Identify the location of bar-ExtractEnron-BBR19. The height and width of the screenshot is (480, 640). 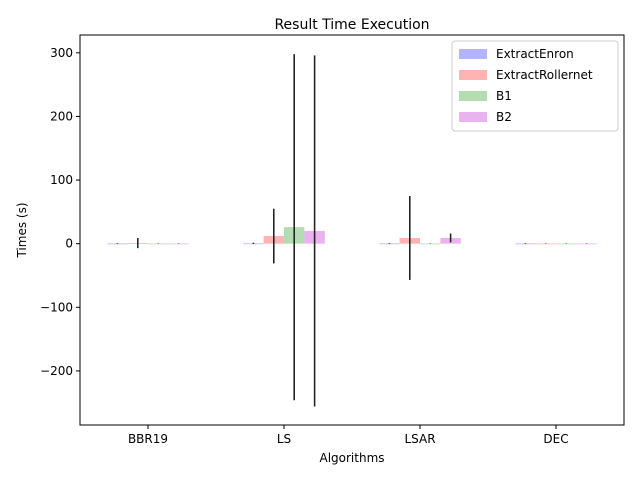
(117, 244).